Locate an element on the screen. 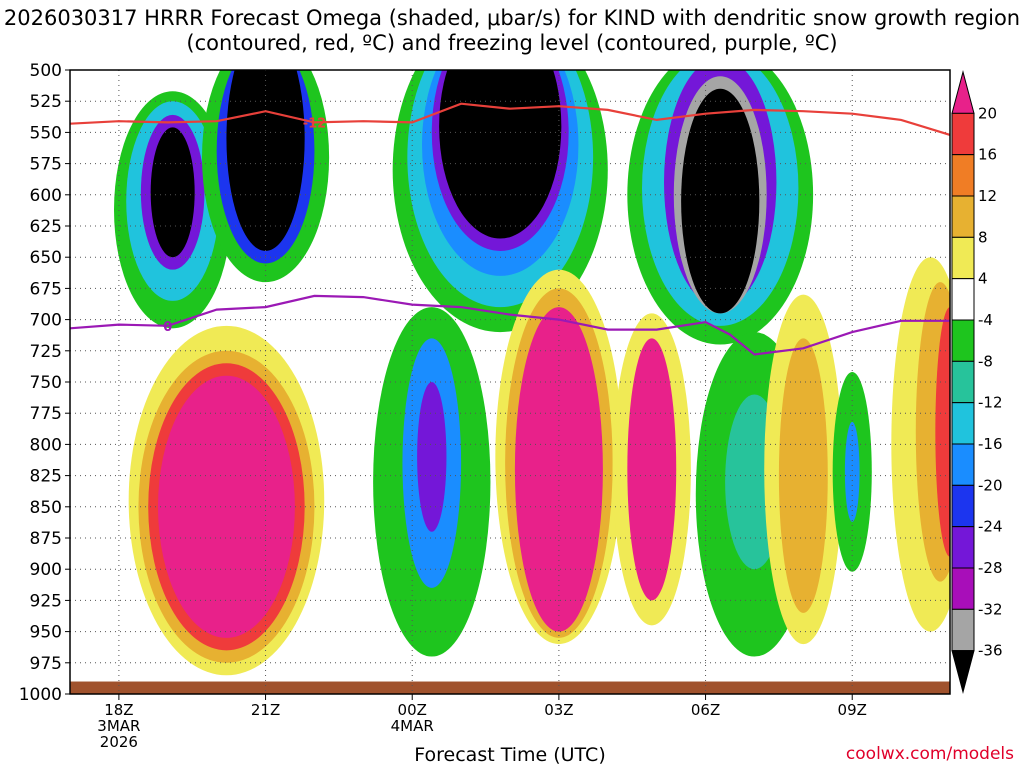  credit-text: coolwx.com/models is located at coordinates (929, 754).